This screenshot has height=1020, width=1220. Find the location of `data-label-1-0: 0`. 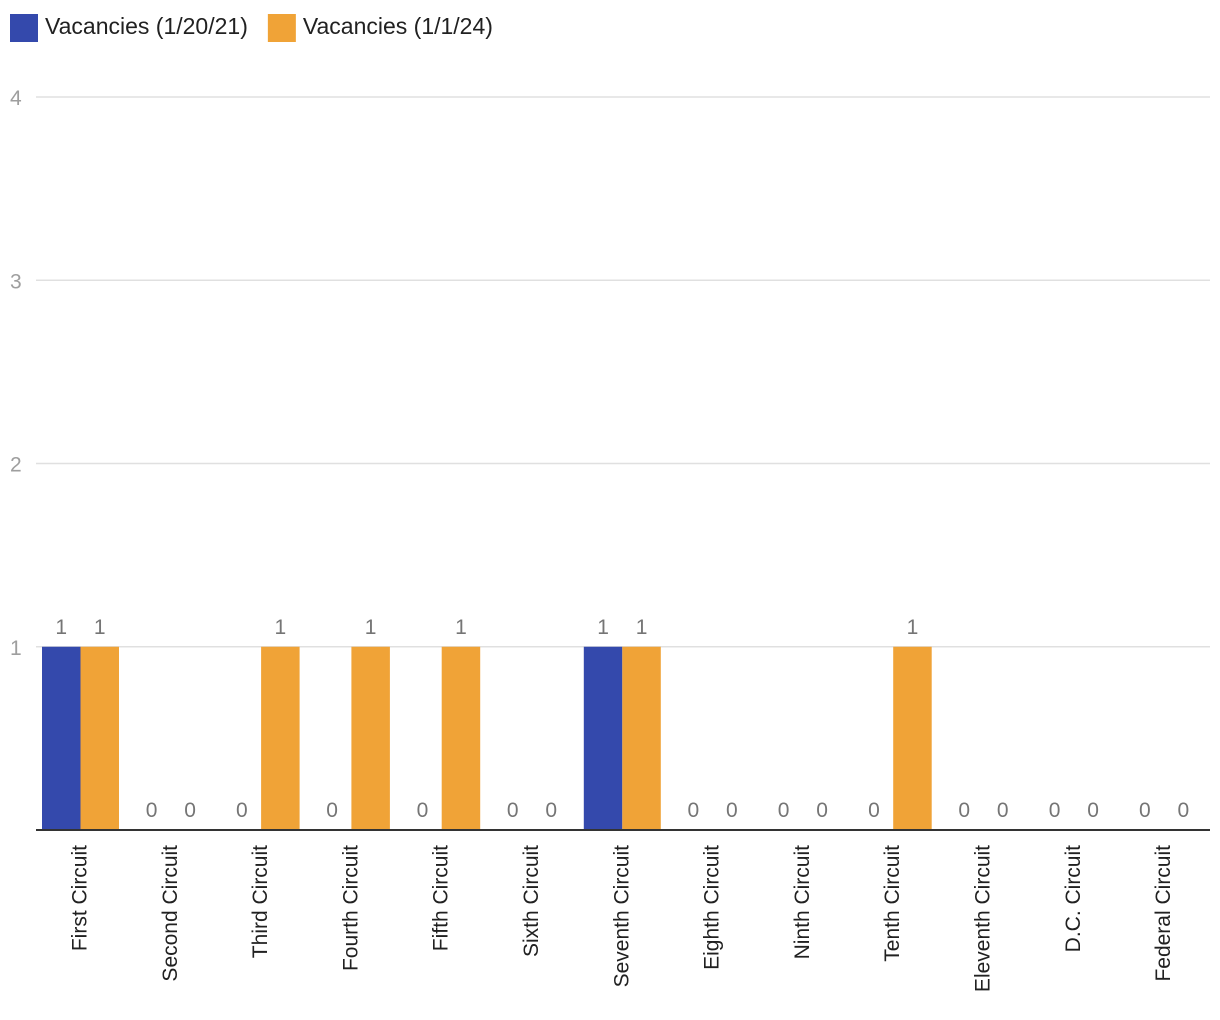

data-label-1-0: 0 is located at coordinates (152, 810).